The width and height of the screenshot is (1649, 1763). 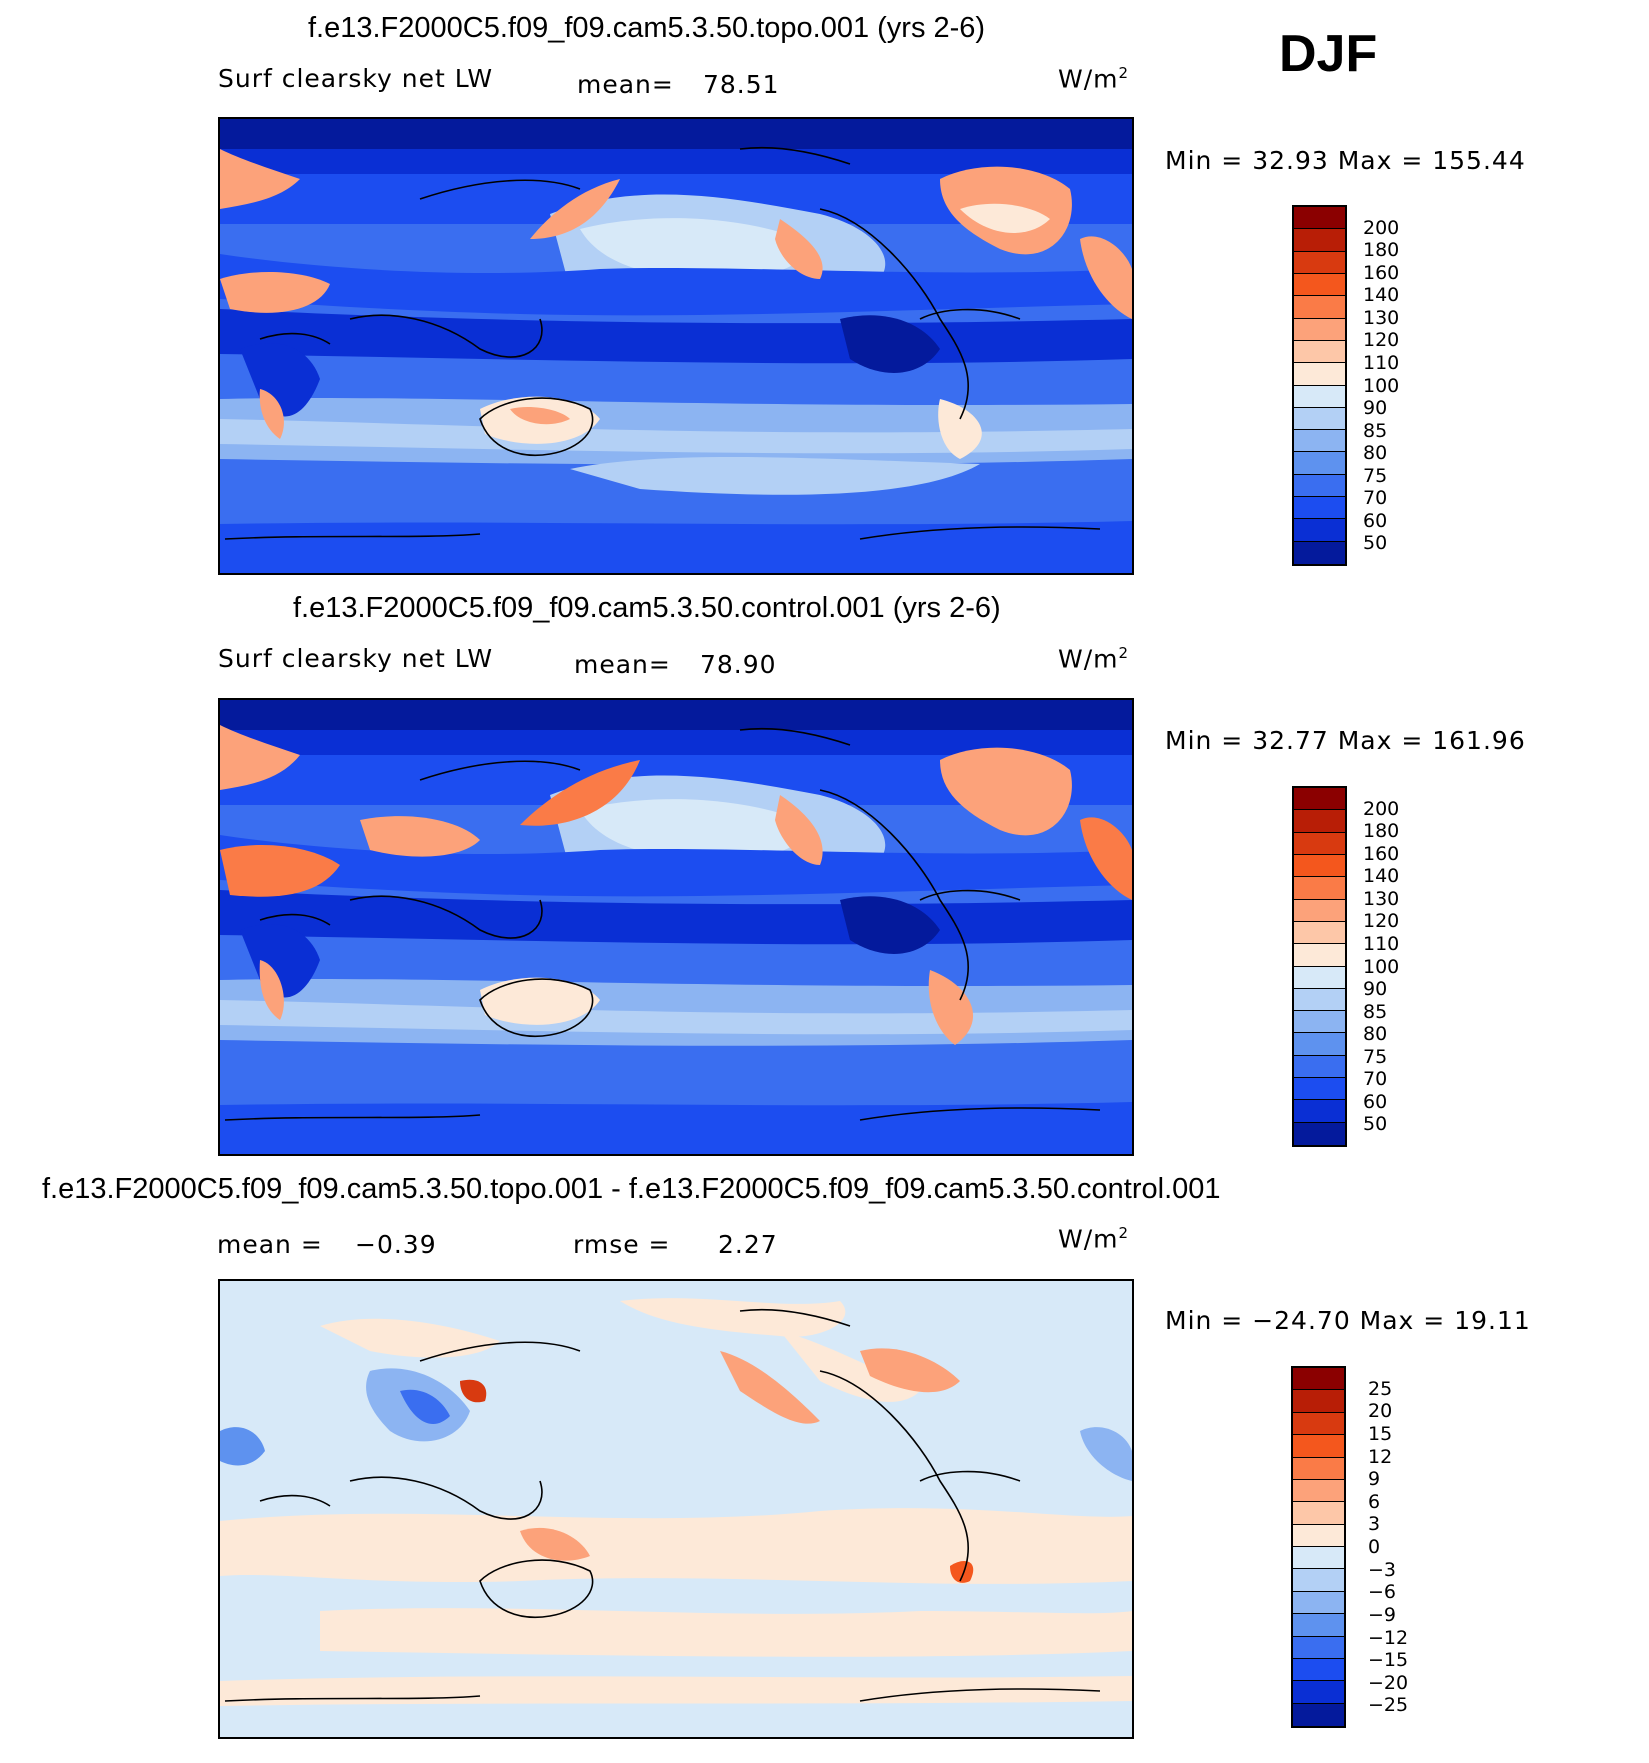 What do you see at coordinates (1382, 1569) in the screenshot?
I see `colorbar-tick-label: −3` at bounding box center [1382, 1569].